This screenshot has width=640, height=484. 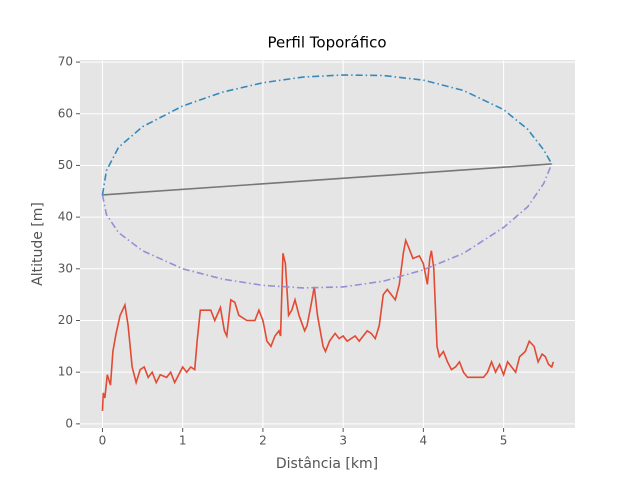 What do you see at coordinates (103, 441) in the screenshot?
I see `x-tick-label: 0` at bounding box center [103, 441].